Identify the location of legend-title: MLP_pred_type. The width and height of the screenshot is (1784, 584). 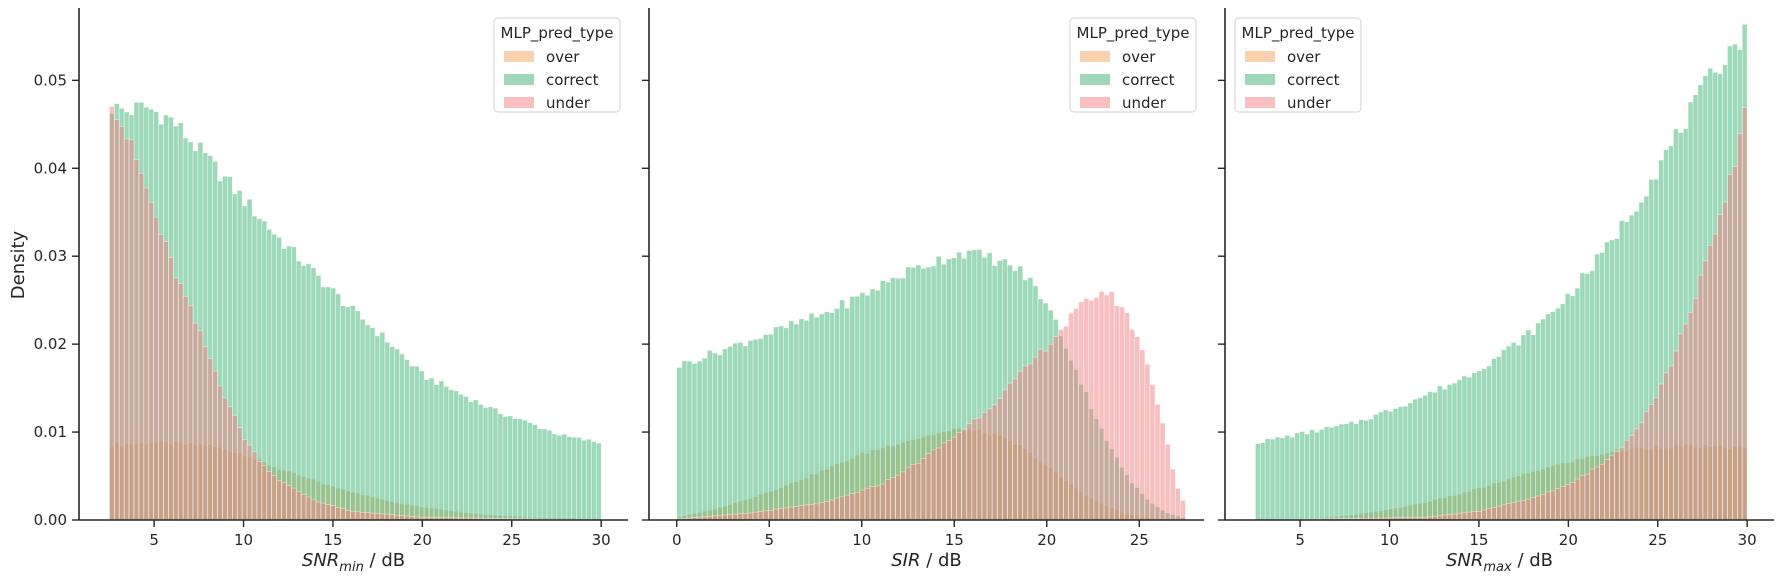
(1298, 33).